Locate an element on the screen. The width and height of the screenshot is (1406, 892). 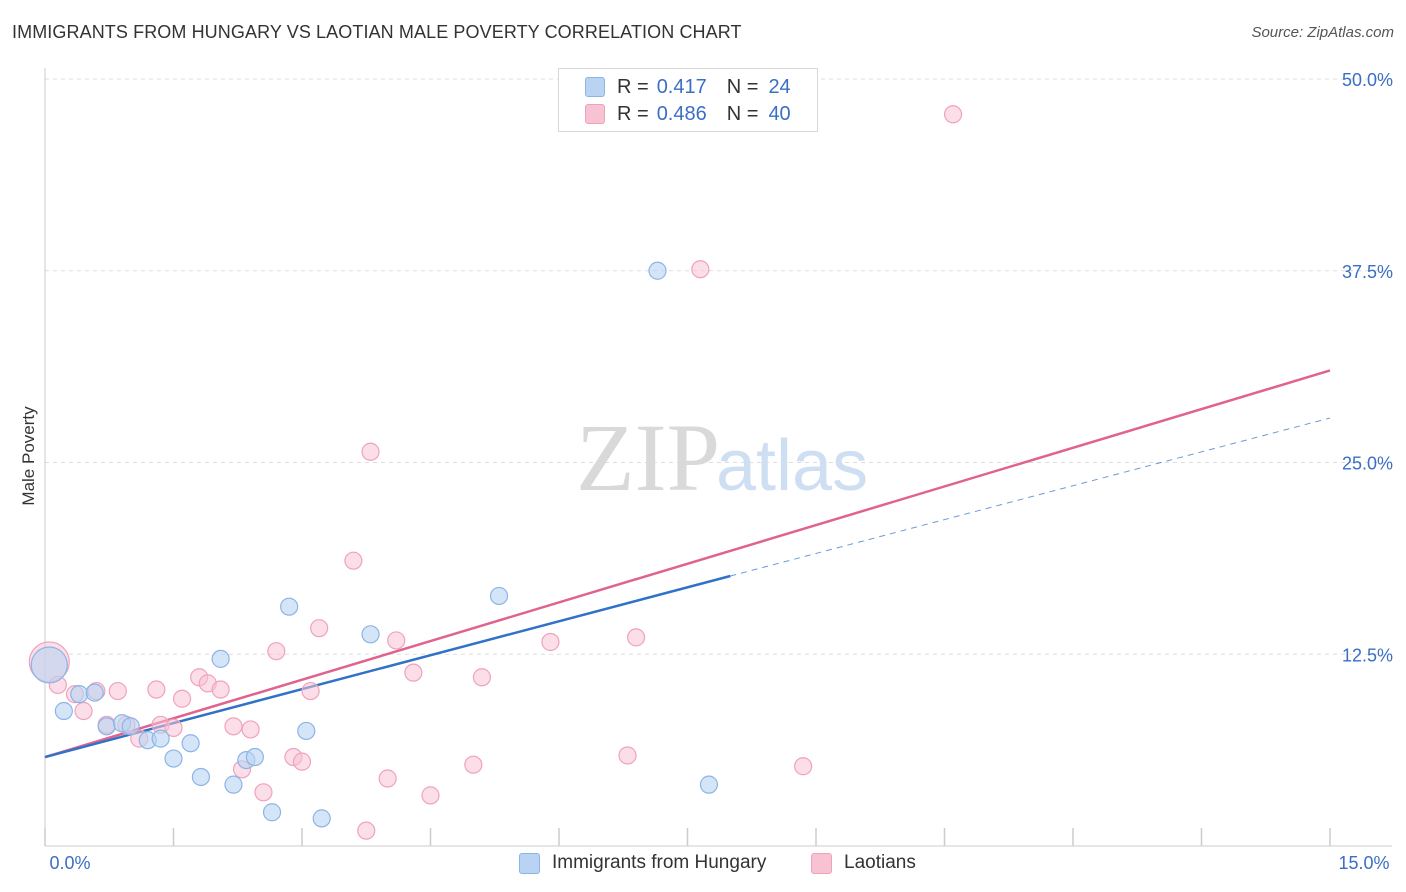
legend-label-hungary: Immigrants from Hungary is located at coordinates (659, 862).